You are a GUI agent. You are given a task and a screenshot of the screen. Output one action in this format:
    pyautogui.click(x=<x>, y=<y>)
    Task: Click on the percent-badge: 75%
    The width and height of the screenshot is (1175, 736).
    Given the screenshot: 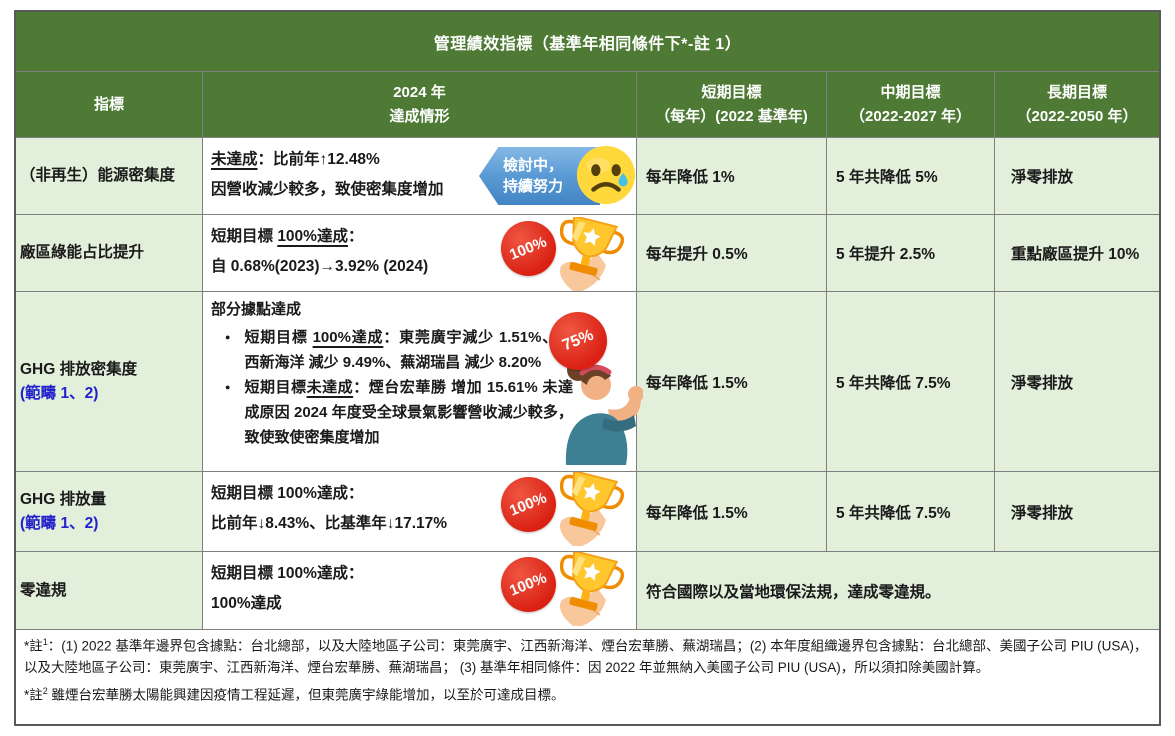 What is the action you would take?
    pyautogui.click(x=578, y=341)
    